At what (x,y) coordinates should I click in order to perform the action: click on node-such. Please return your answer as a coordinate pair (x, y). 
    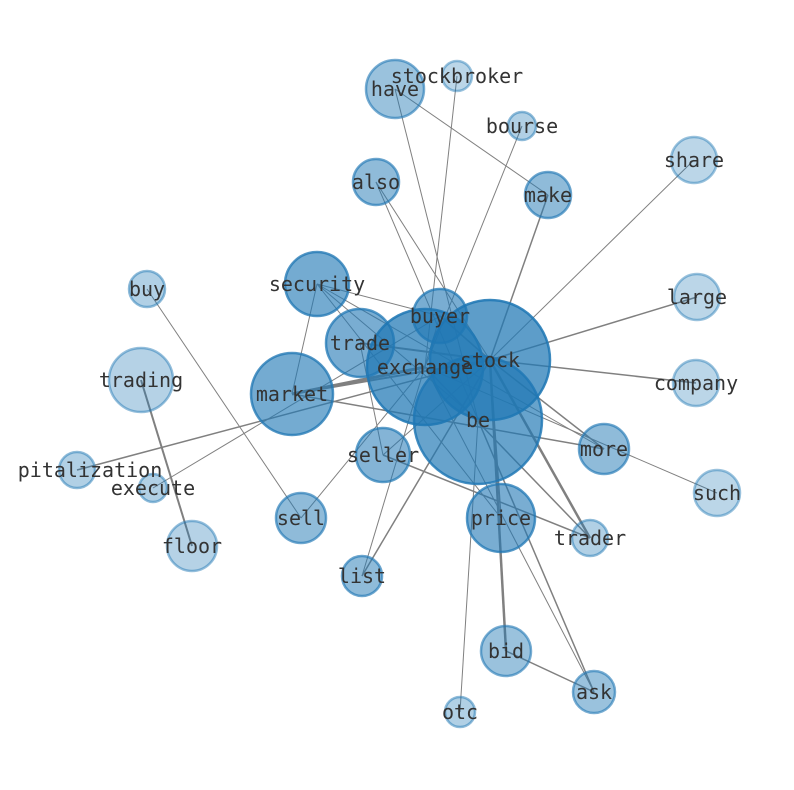
    Looking at the image, I should click on (717, 493).